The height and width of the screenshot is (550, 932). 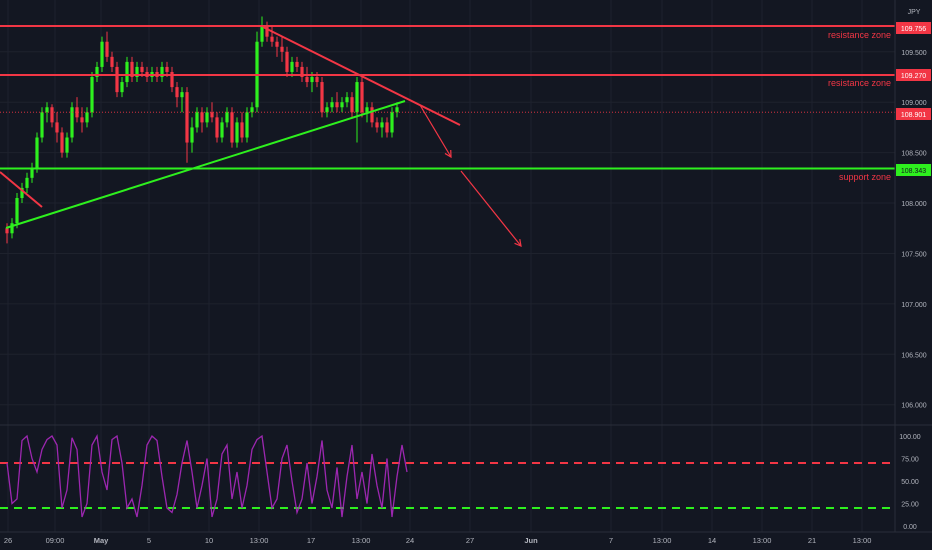 What do you see at coordinates (913, 406) in the screenshot?
I see `price-tick-label: 106.000` at bounding box center [913, 406].